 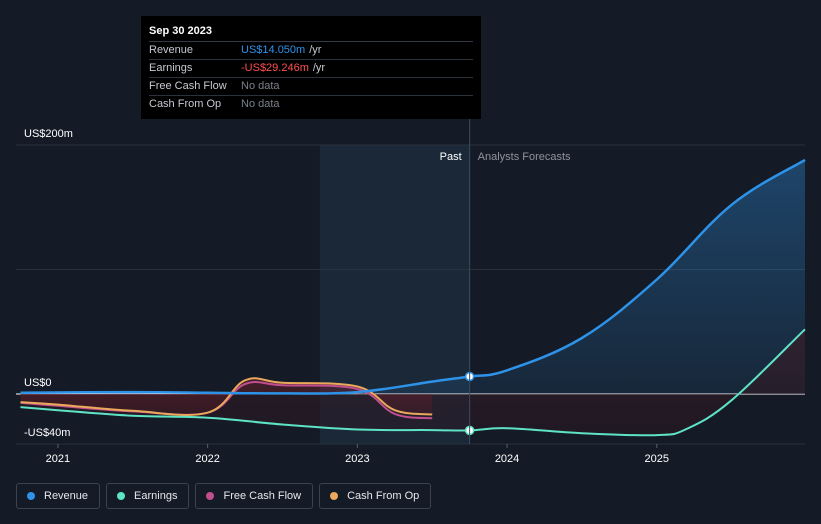 What do you see at coordinates (171, 50) in the screenshot?
I see `tooltip-label: Revenue` at bounding box center [171, 50].